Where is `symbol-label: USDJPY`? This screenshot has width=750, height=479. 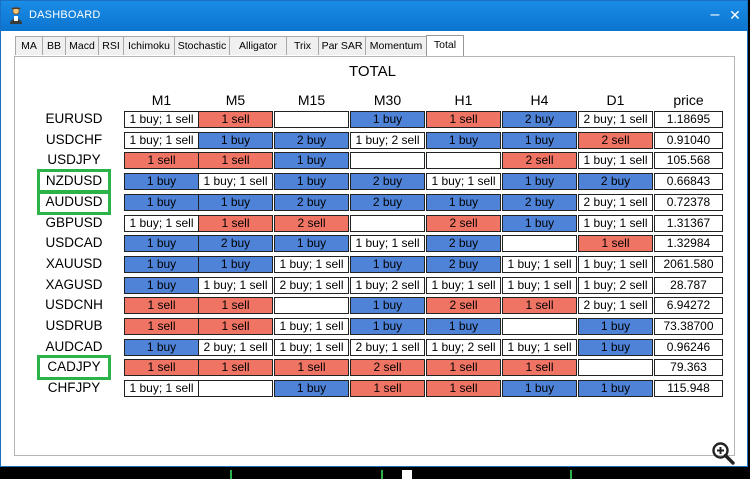
symbol-label: USDJPY is located at coordinates (74, 160).